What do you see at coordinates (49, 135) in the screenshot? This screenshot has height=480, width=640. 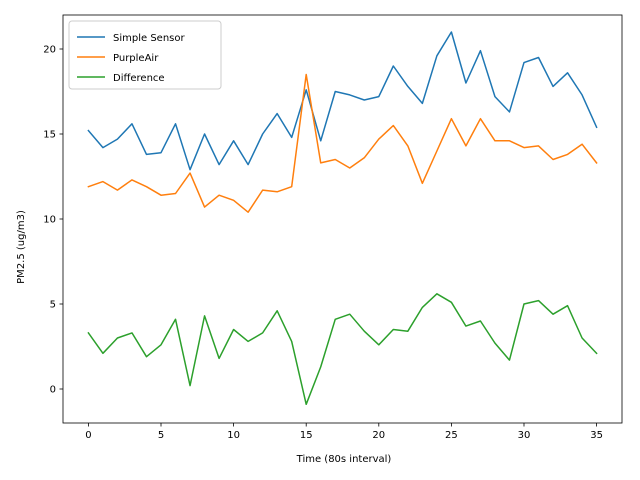 I see `y-tick-label: 15` at bounding box center [49, 135].